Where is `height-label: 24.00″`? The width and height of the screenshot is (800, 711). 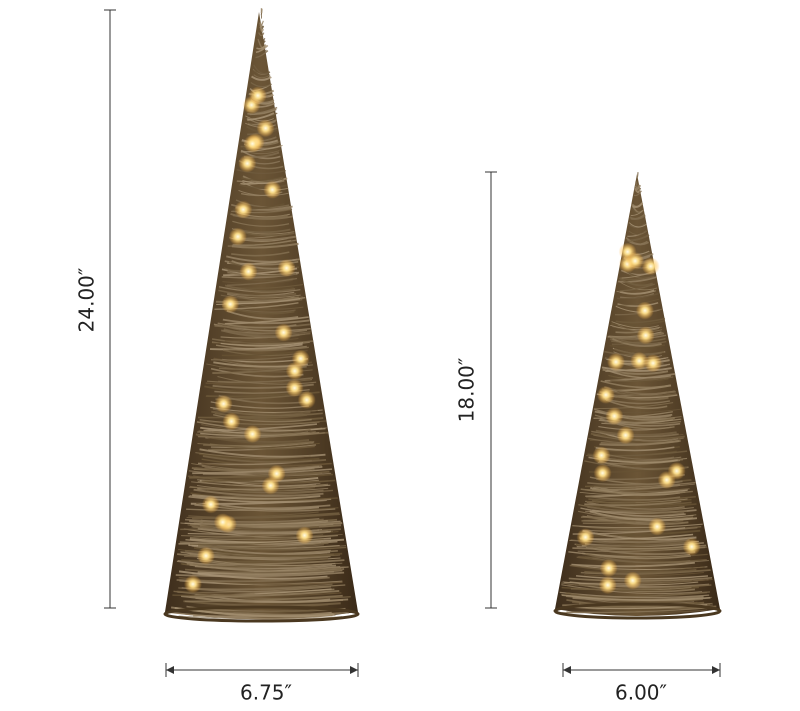 height-label: 24.00″ is located at coordinates (87, 300).